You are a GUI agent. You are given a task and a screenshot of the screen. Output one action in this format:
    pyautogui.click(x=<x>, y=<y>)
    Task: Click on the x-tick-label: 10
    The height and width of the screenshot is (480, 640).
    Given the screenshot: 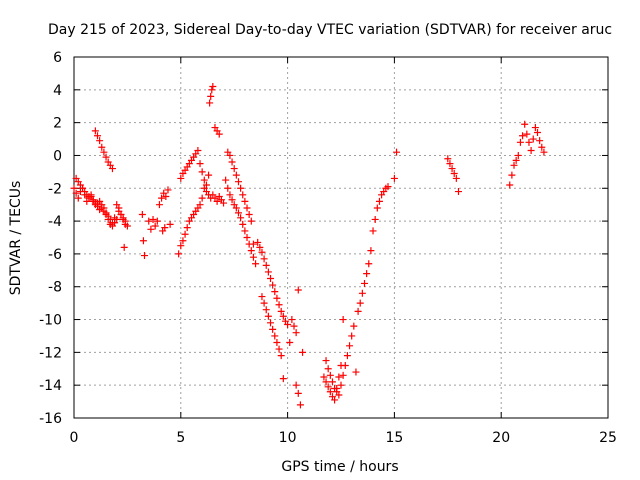 What is the action you would take?
    pyautogui.click(x=288, y=438)
    